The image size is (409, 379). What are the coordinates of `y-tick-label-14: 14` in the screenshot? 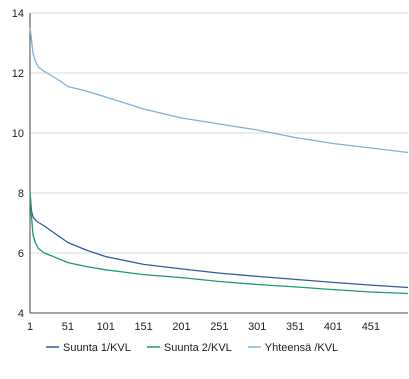 It's located at (18, 14).